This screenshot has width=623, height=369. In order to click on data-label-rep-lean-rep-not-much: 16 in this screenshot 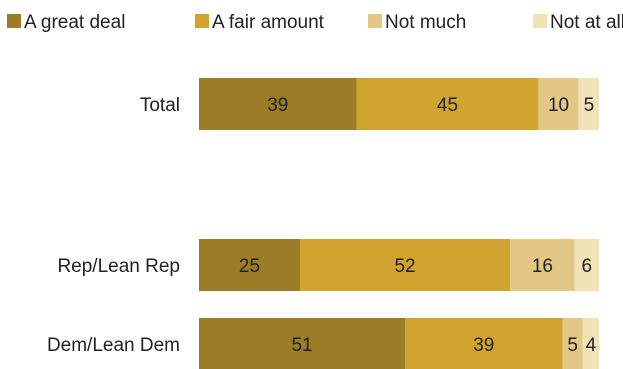, I will do `click(542, 266)`.